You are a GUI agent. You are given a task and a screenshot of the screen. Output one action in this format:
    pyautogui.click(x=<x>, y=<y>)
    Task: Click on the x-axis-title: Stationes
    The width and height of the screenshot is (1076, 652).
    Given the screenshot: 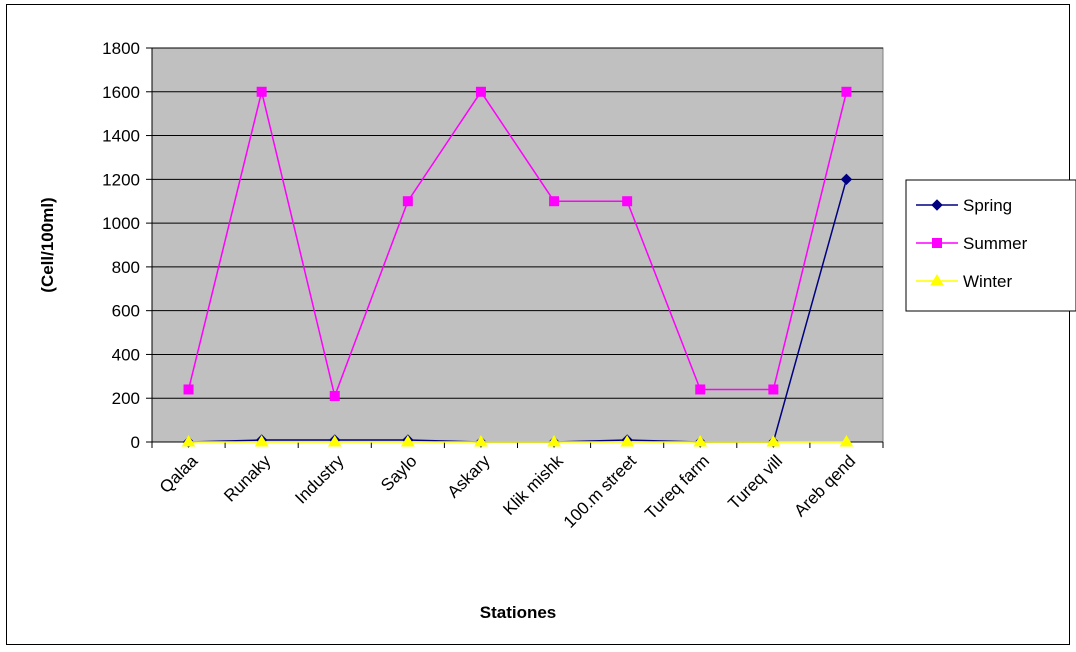 What is the action you would take?
    pyautogui.click(x=518, y=612)
    